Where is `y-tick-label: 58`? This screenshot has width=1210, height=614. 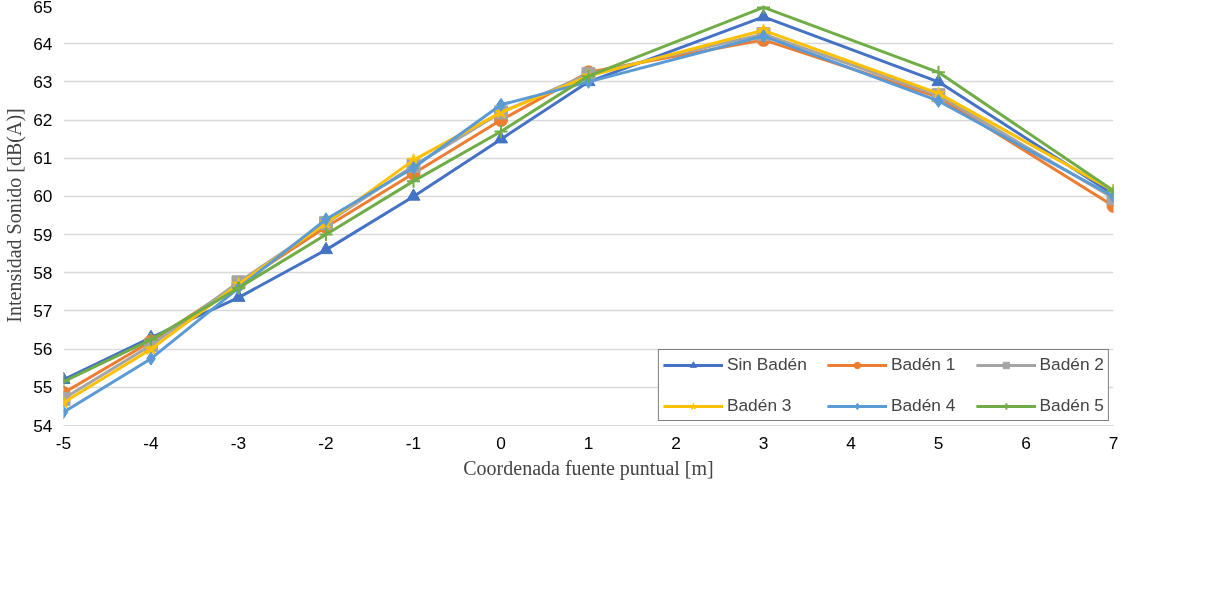
y-tick-label: 58 is located at coordinates (43, 272).